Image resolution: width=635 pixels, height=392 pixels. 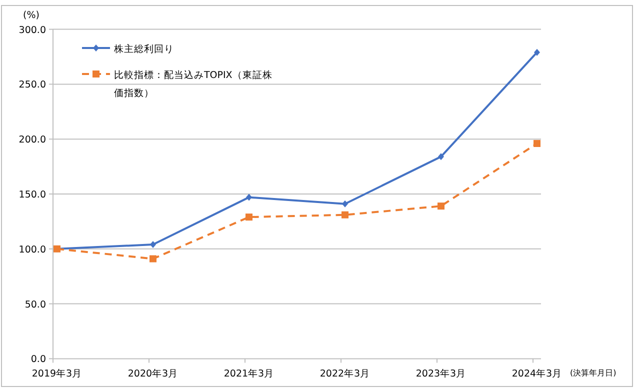 I want to click on x-axis-title: (決算年月日), so click(x=593, y=373).